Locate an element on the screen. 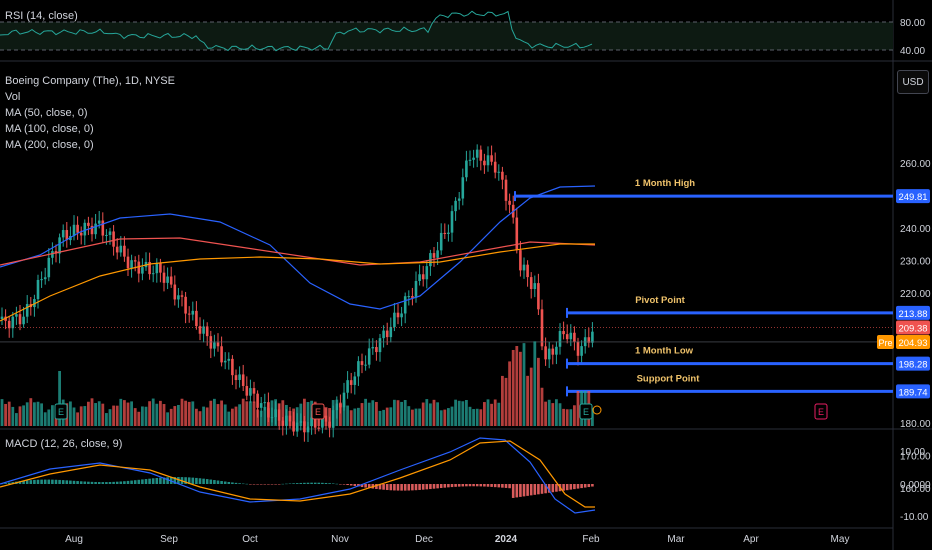 The image size is (932, 550). indicator-ma50: MA (50, close, 0) is located at coordinates (46, 113).